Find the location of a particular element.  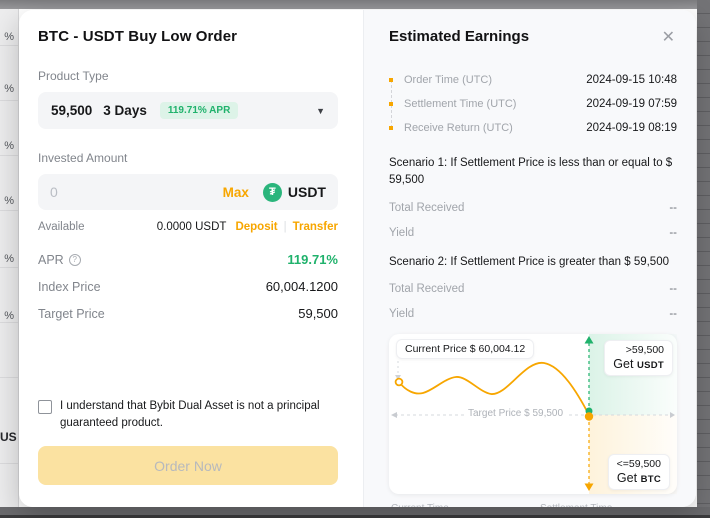

transfer-link: Transfer is located at coordinates (315, 227).